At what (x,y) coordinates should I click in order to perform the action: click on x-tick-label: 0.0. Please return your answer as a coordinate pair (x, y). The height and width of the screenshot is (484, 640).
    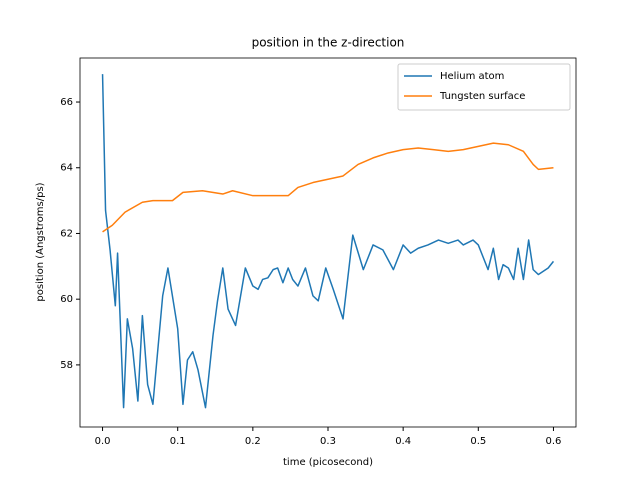
    Looking at the image, I should click on (103, 441).